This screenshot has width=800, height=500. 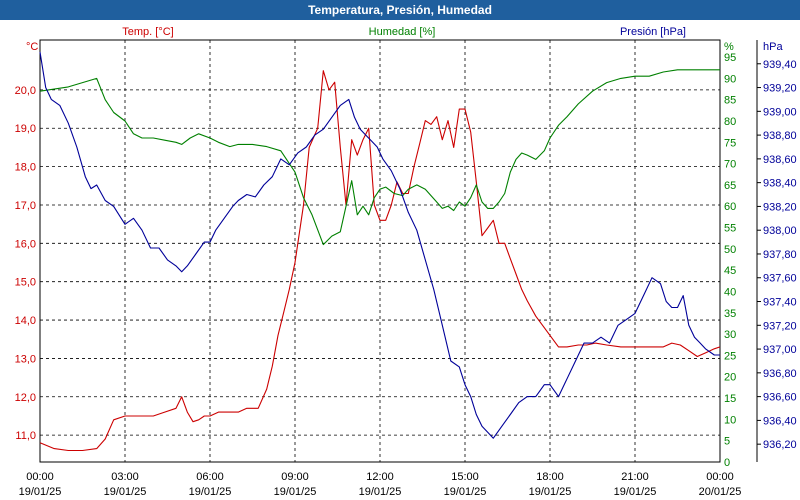 What do you see at coordinates (780, 374) in the screenshot?
I see `pressure-tick-label: 936,80` at bounding box center [780, 374].